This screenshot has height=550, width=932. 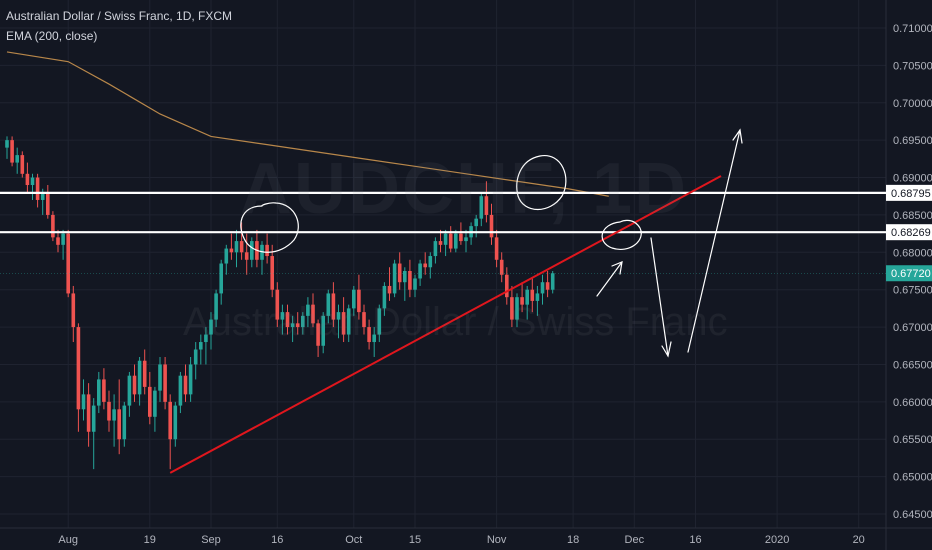 I want to click on time-tick-label: 2020, so click(x=777, y=540).